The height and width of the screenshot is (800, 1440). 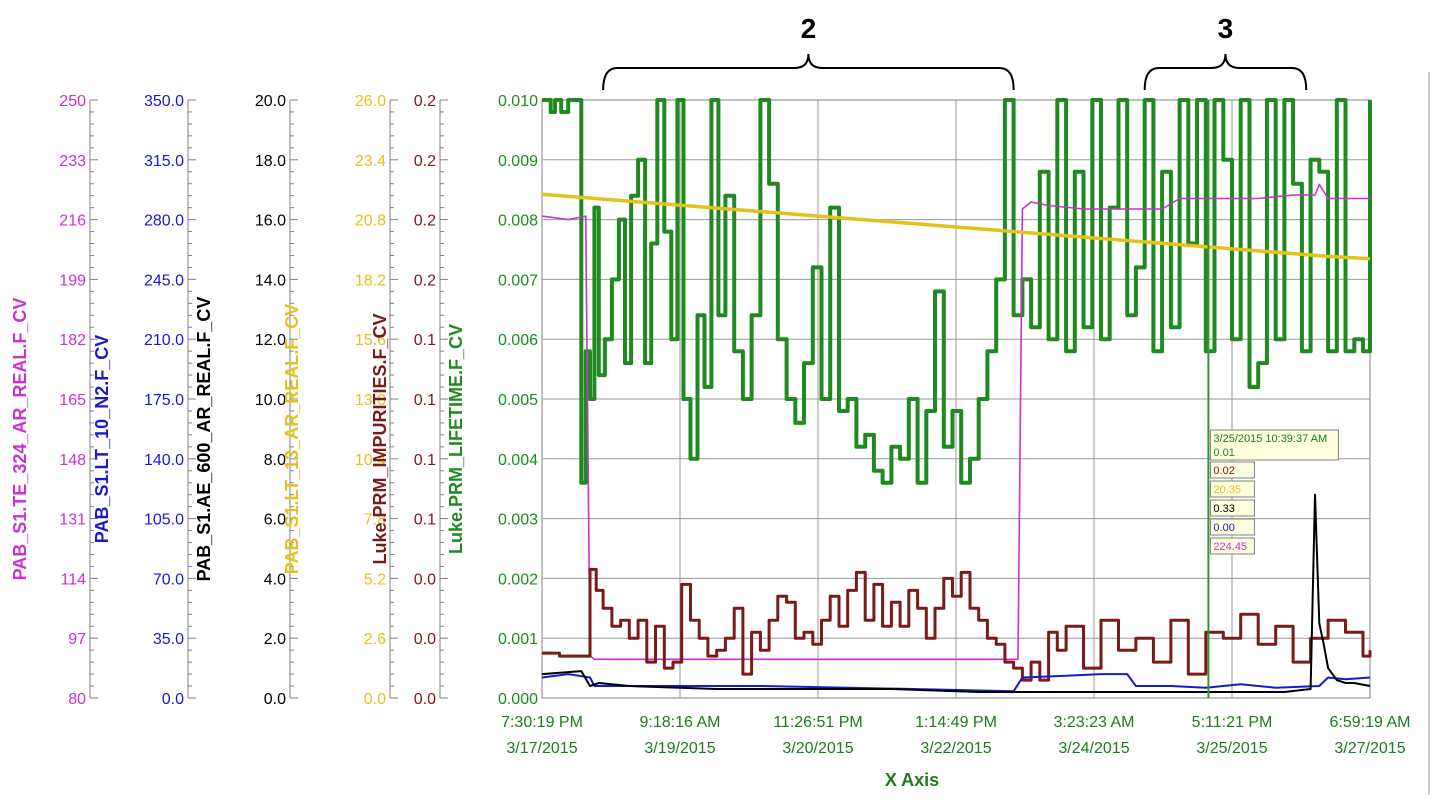 What do you see at coordinates (955, 748) in the screenshot?
I see `x-tick-date: 3/22/2015` at bounding box center [955, 748].